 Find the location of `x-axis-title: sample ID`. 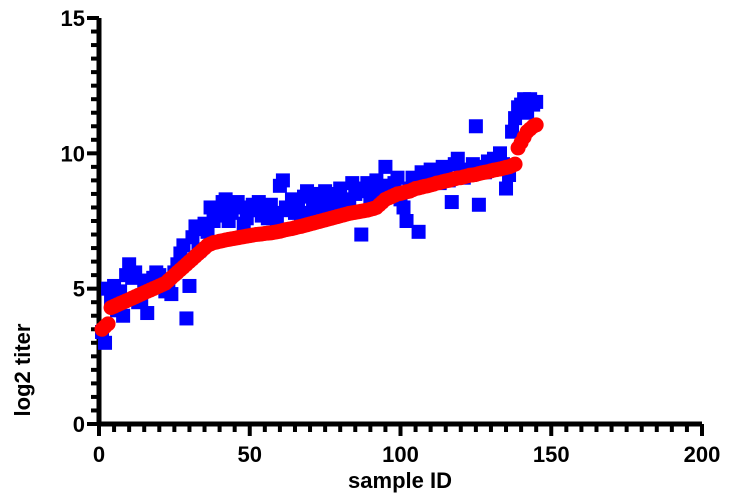

x-axis-title: sample ID is located at coordinates (400, 480).